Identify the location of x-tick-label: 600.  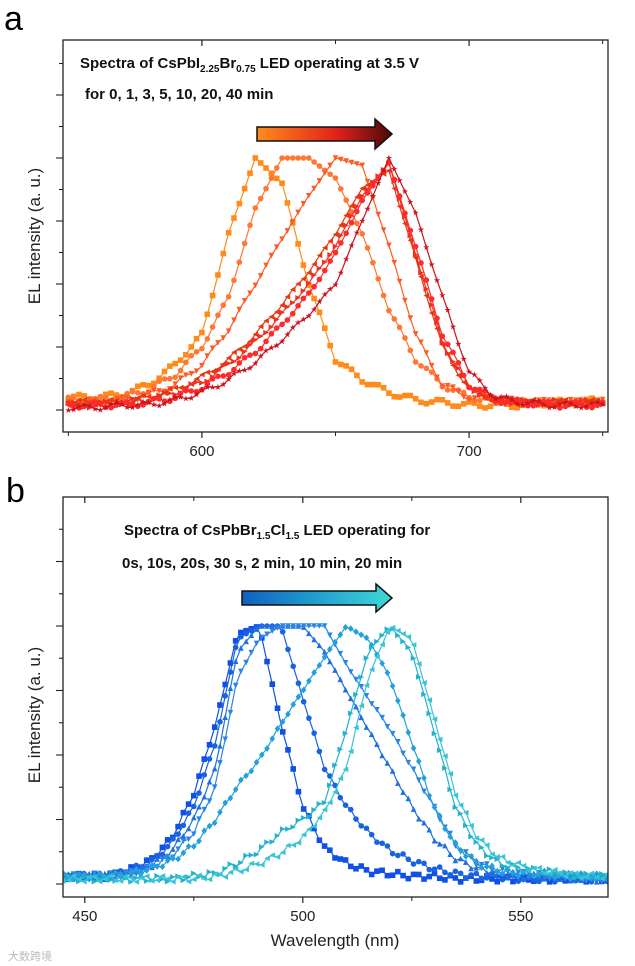
(201, 451).